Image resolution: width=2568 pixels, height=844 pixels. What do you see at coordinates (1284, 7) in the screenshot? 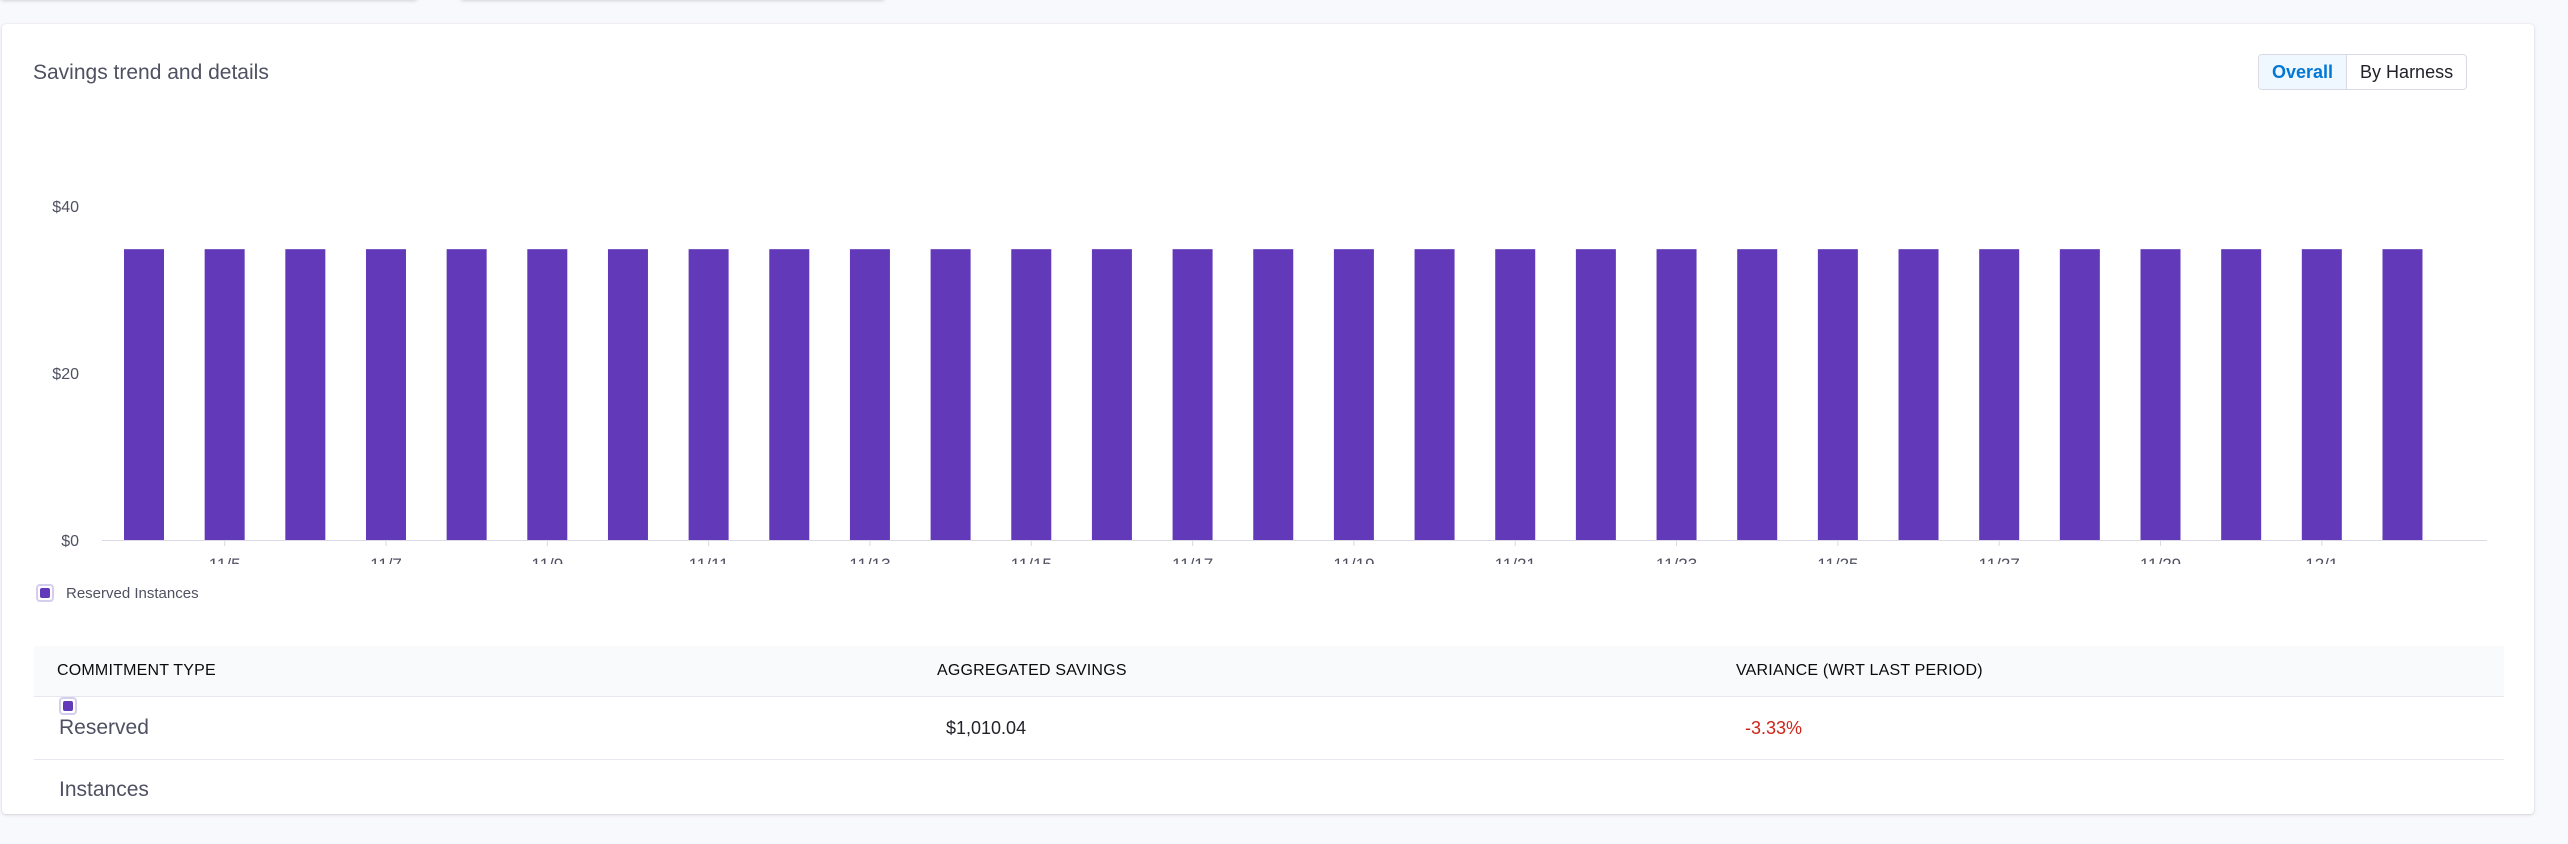
I see `top-summary-cards` at bounding box center [1284, 7].